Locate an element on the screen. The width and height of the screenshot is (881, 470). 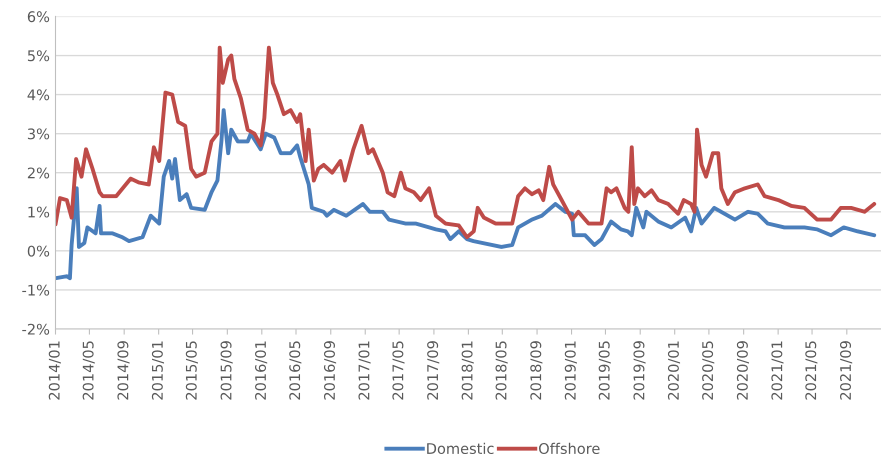
x-tick-label: 2016/01 is located at coordinates (261, 370).